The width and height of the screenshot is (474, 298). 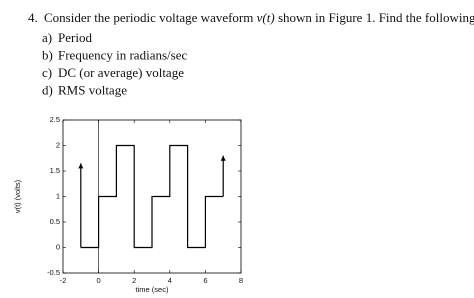 I want to click on question-number: 4., so click(x=33, y=17).